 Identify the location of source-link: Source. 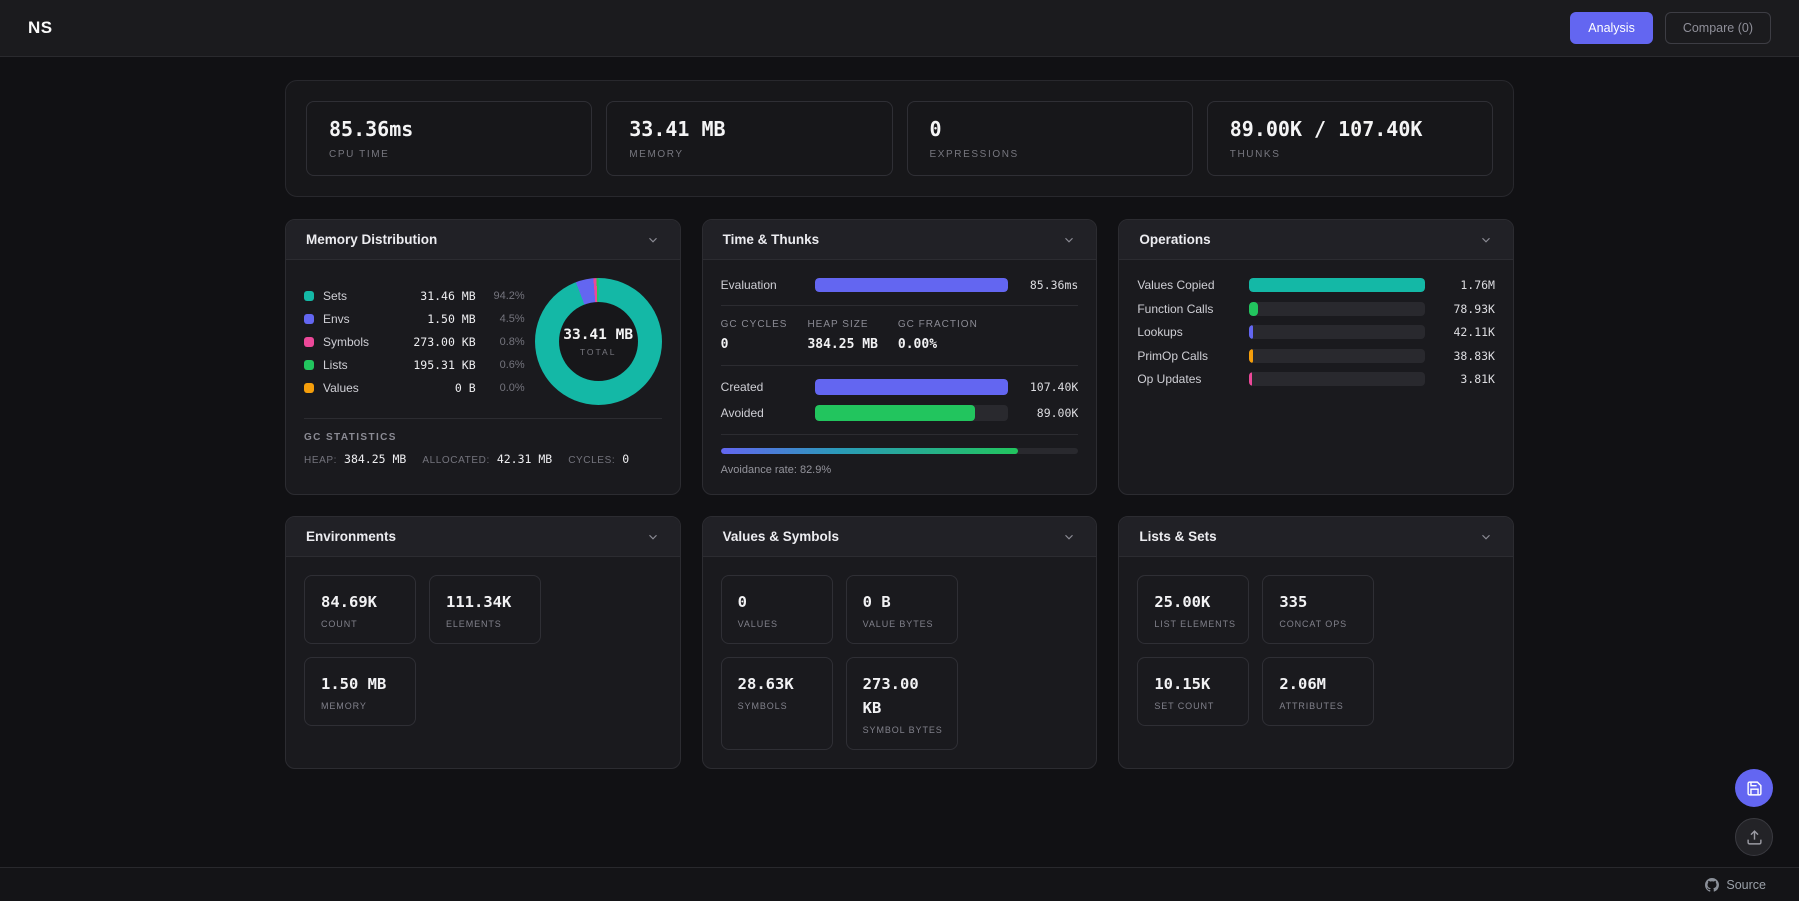
(1735, 884).